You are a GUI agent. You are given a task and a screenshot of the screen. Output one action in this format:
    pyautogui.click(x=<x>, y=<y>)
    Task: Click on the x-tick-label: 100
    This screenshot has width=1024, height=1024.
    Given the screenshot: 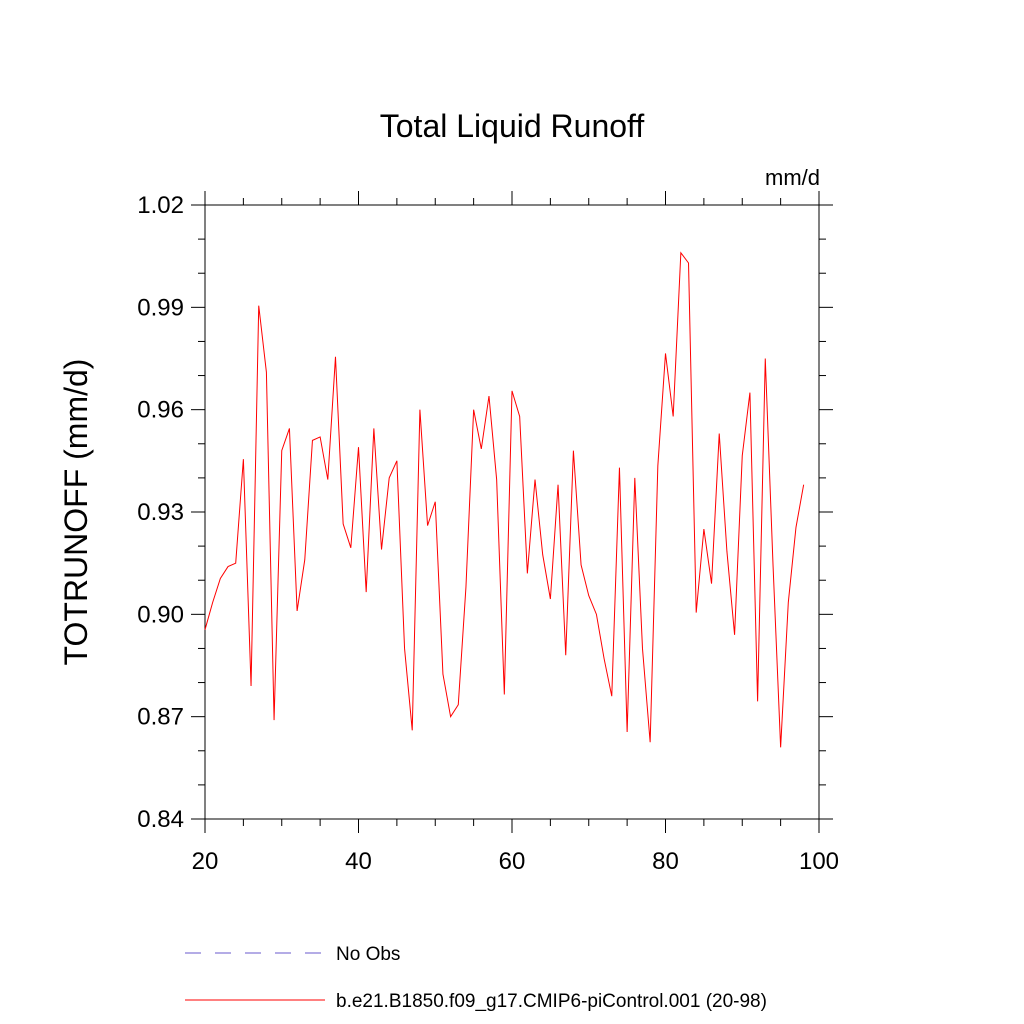 What is the action you would take?
    pyautogui.click(x=819, y=861)
    